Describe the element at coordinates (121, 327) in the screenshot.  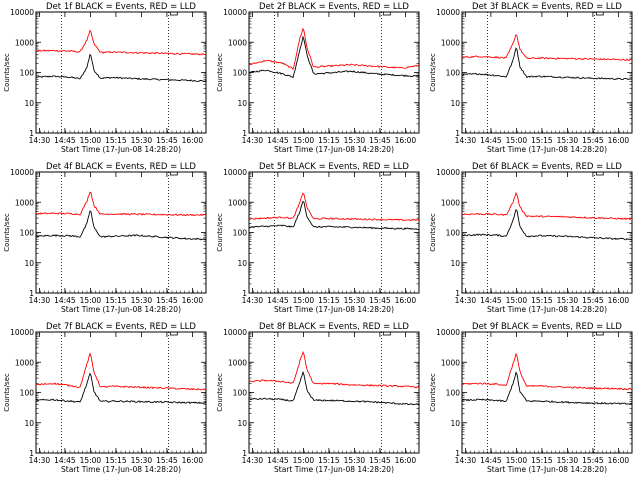
I see `panel-title: Det 7f BLACK = Events, RED = LLD` at that location.